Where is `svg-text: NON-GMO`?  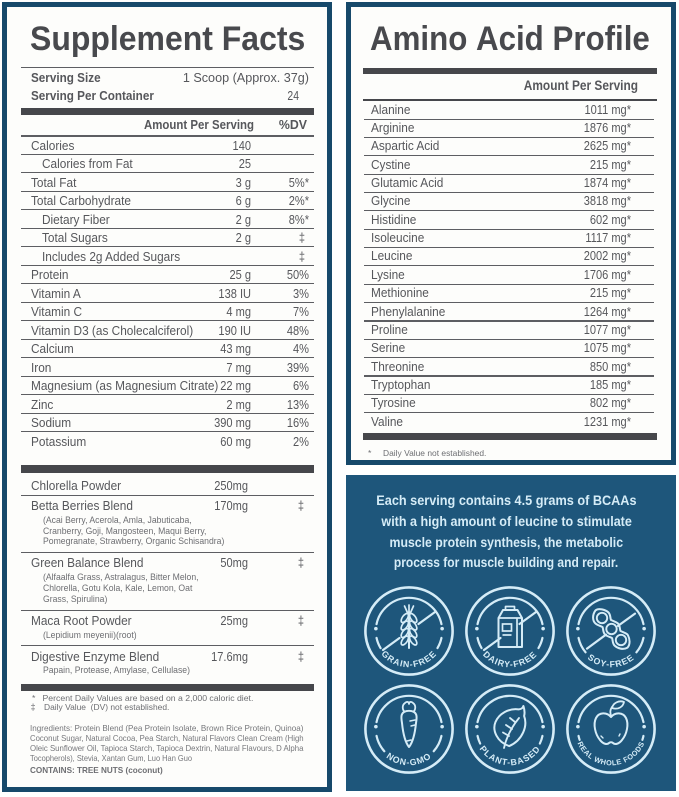 svg-text: NON-GMO is located at coordinates (409, 759).